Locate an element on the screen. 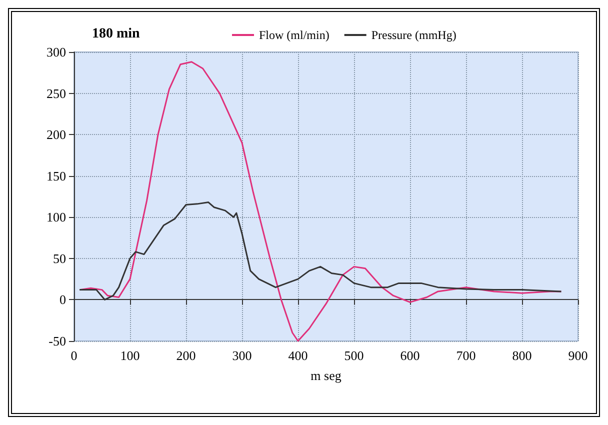  legend-label: Pressure (mmHg) is located at coordinates (413, 35).